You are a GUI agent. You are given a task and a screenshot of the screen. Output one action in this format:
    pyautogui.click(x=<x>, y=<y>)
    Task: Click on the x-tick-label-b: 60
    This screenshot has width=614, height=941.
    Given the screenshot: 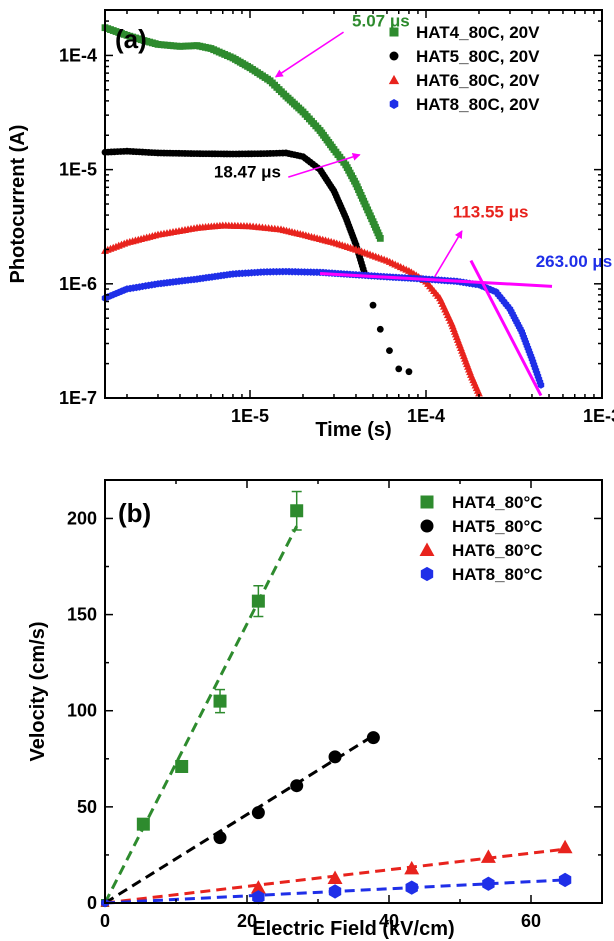 What is the action you would take?
    pyautogui.click(x=531, y=921)
    